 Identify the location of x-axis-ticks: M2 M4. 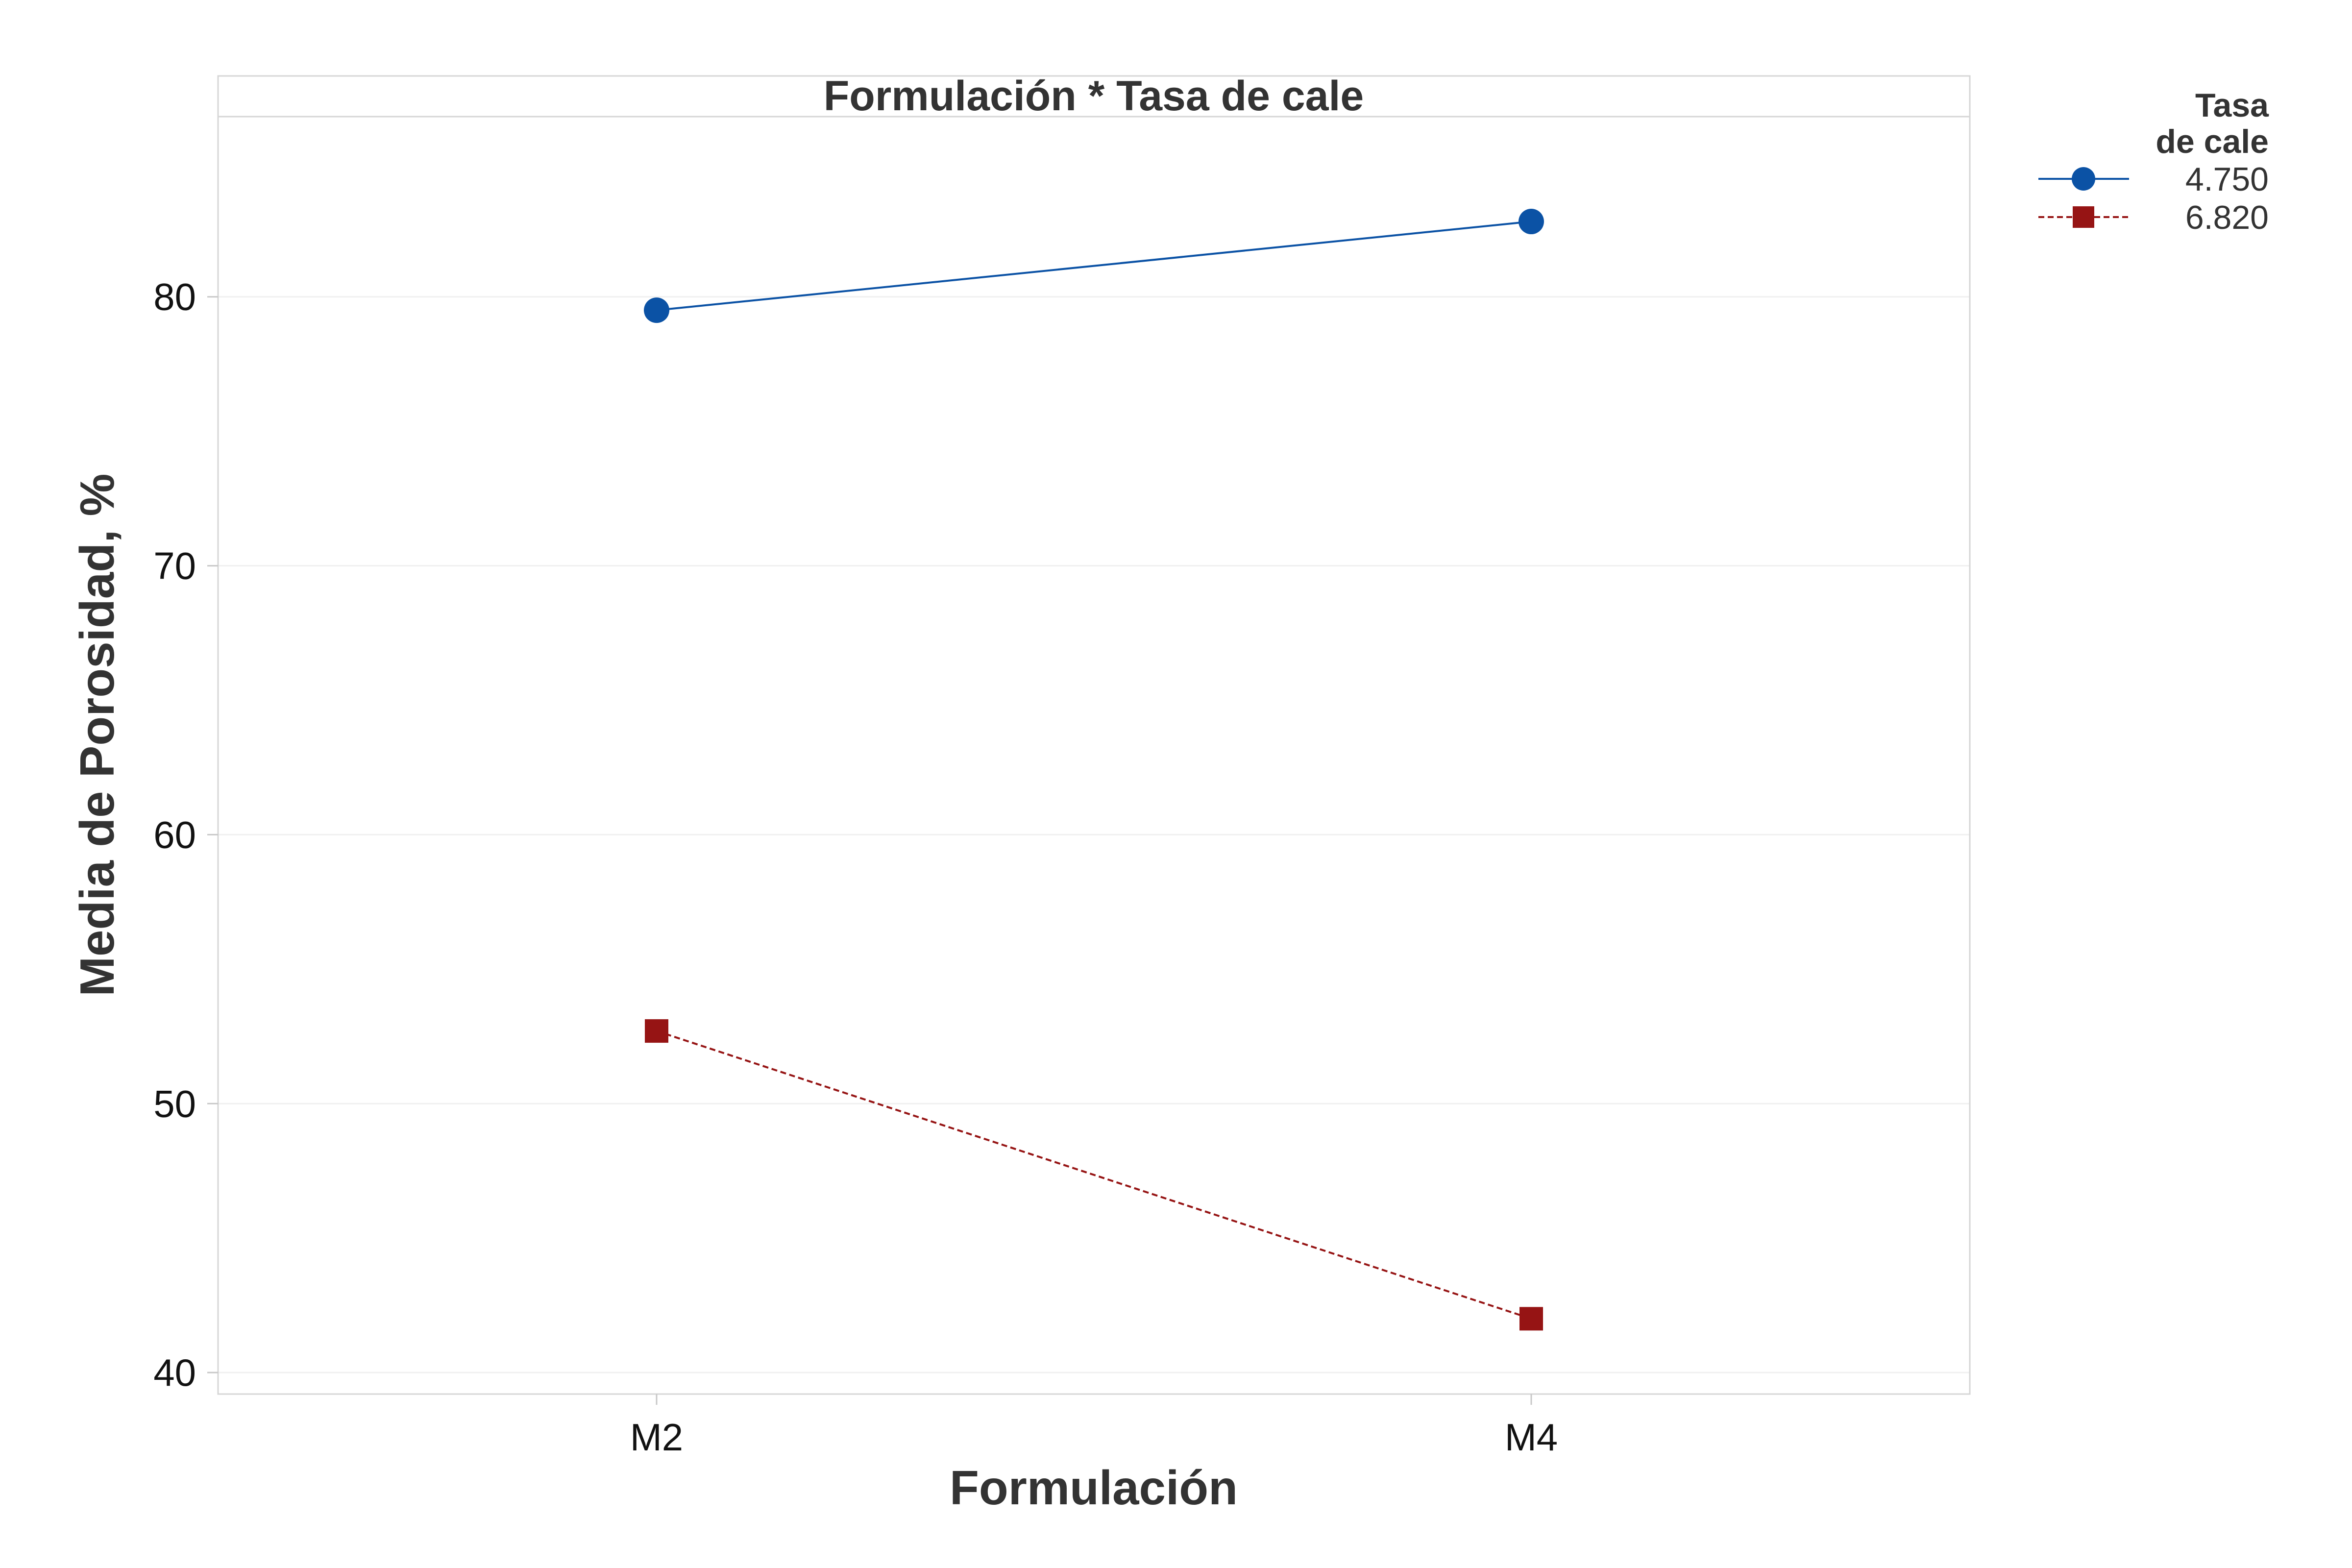
(1094, 1426).